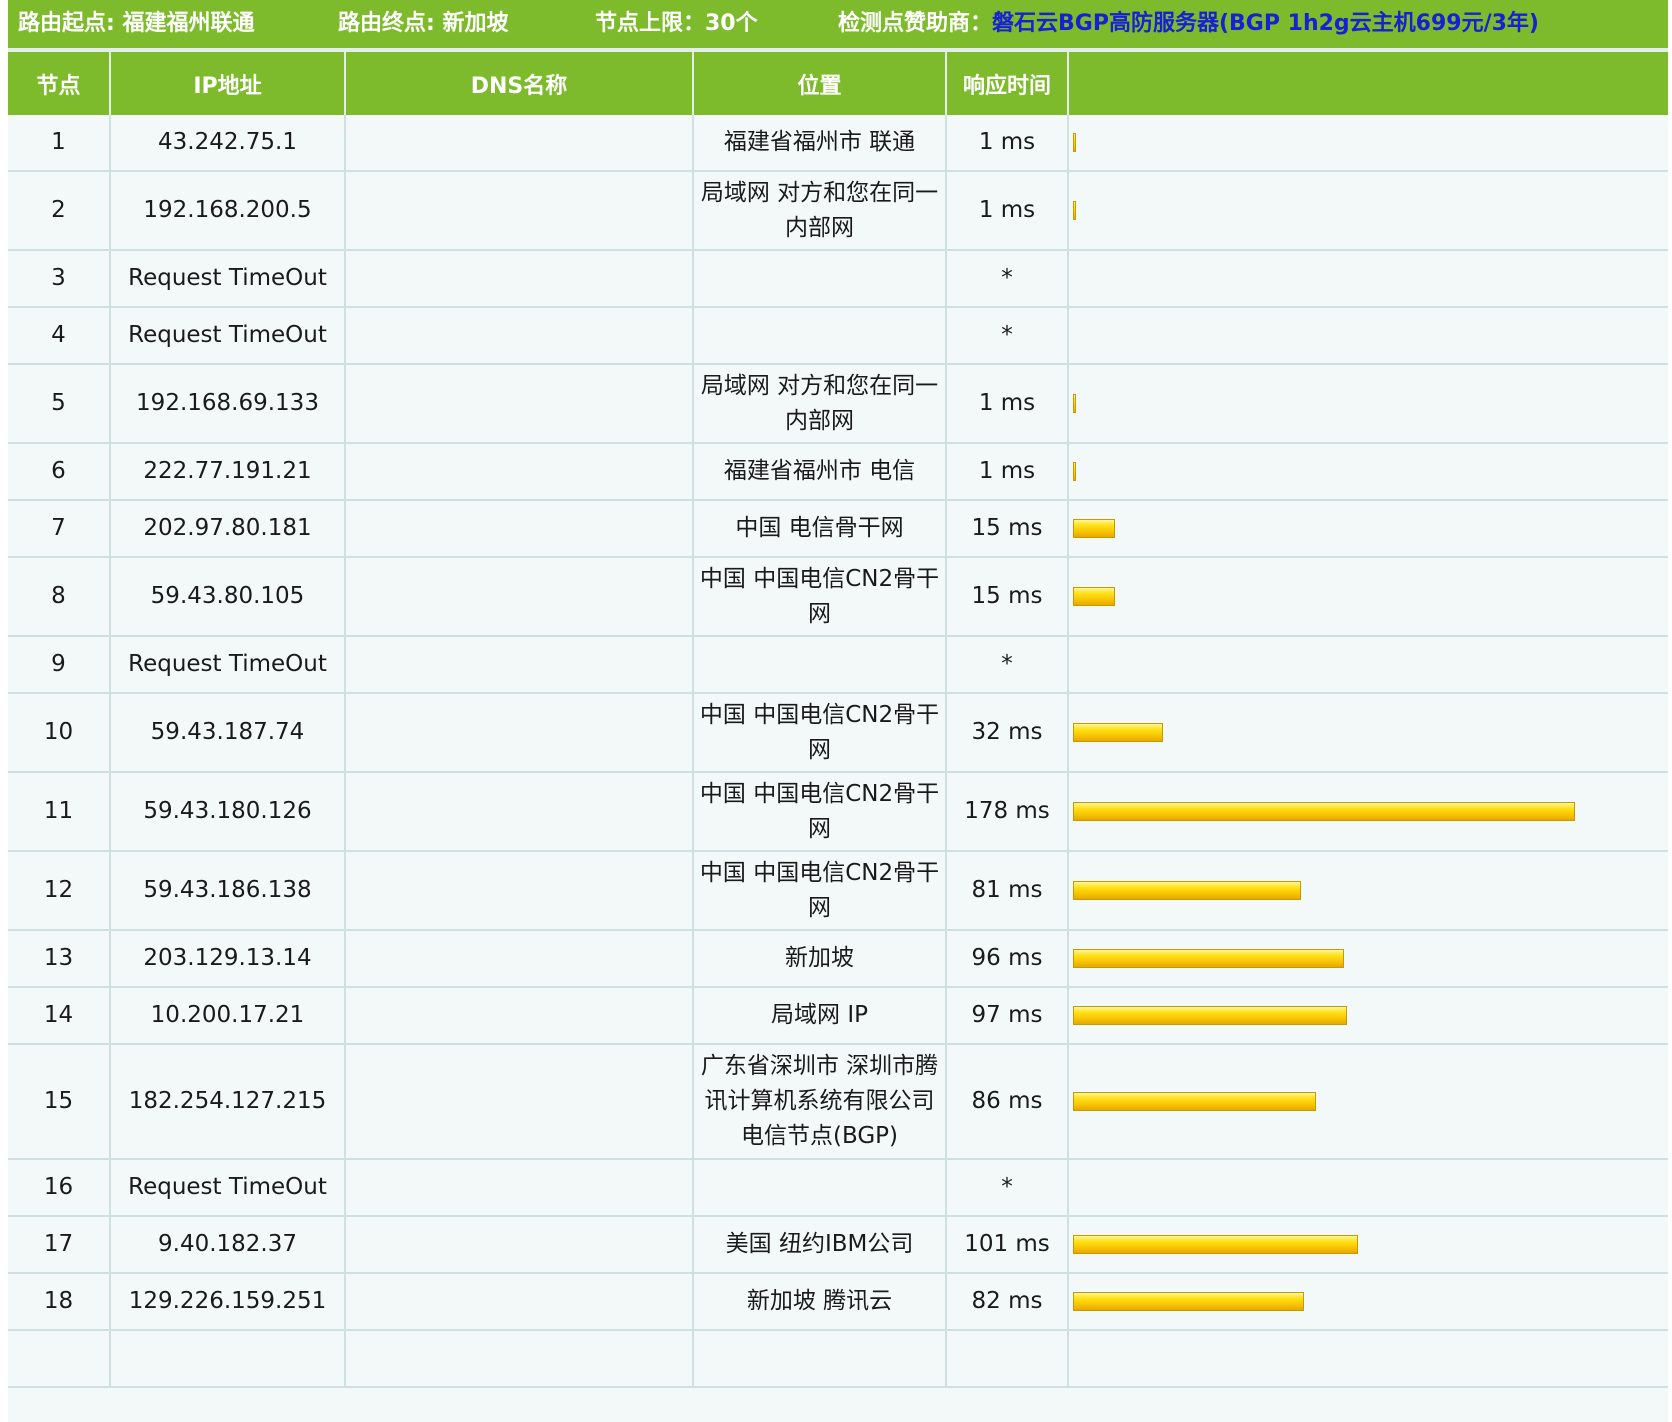 The width and height of the screenshot is (1672, 1422). I want to click on table-row: 1 43.242.75.1 福建省福州市 联通 1 ms, so click(838, 143).